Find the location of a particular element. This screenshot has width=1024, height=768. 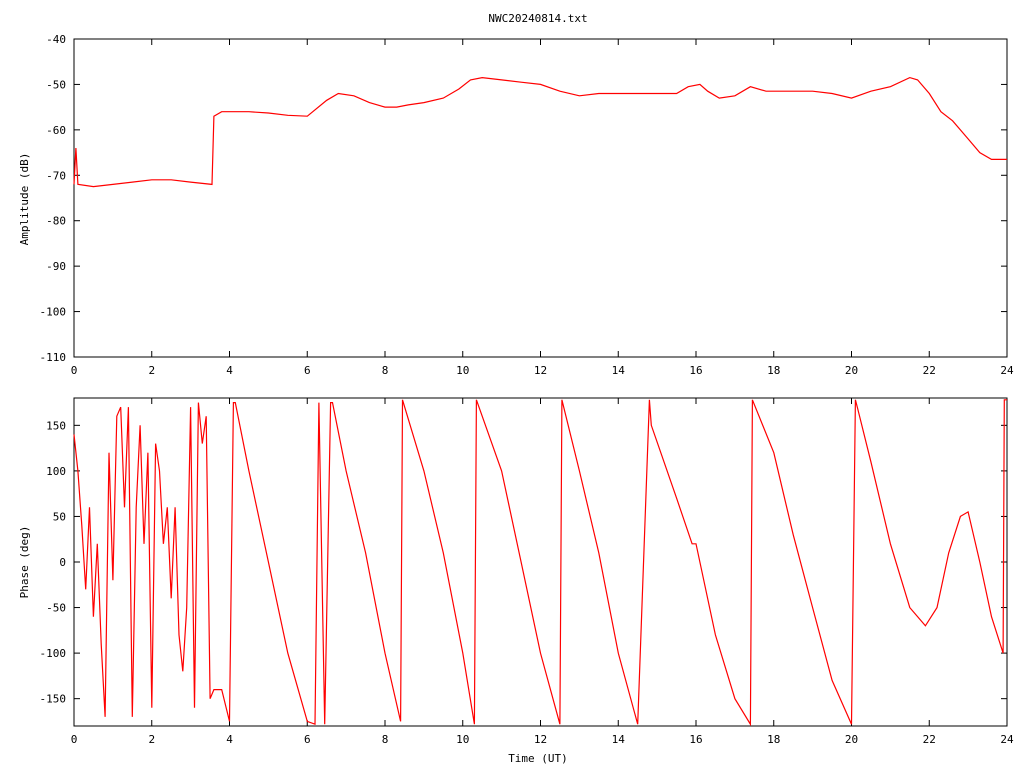

amplitude-y-tick-label: -80 is located at coordinates (56, 221).